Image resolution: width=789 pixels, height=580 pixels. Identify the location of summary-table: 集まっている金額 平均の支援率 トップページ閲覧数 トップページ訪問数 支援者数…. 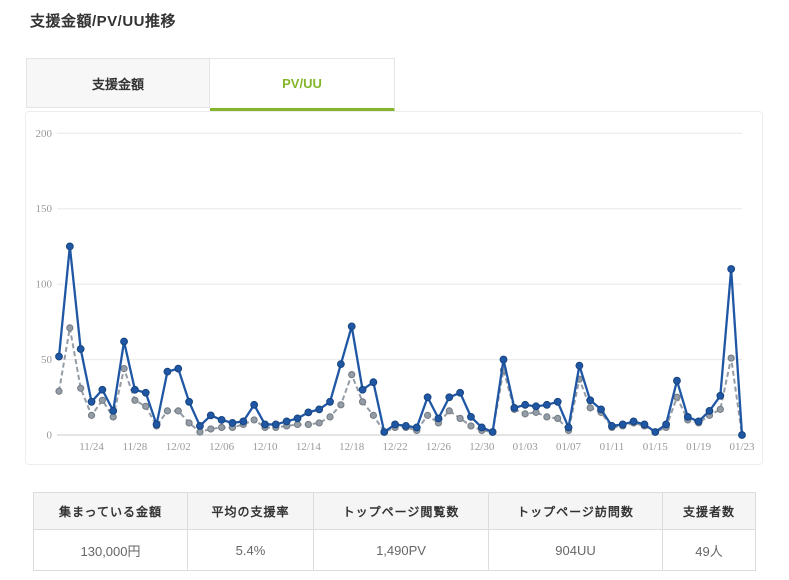
(394, 531).